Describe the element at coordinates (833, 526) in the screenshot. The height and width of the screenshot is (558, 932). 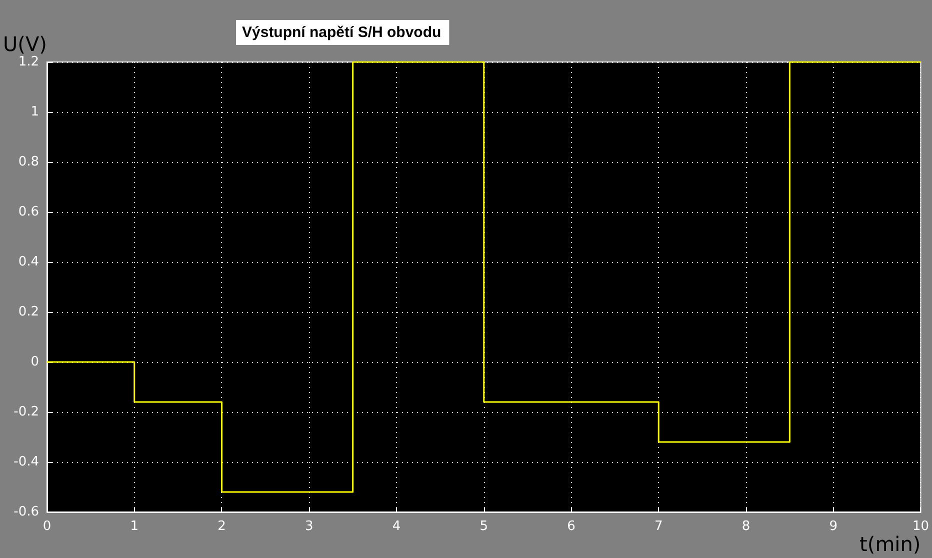
I see `x-tick-label: 9` at that location.